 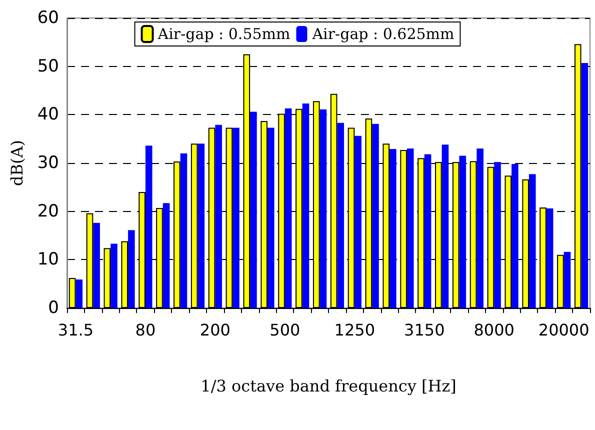 What do you see at coordinates (424, 330) in the screenshot?
I see `x-tick-label: 3150` at bounding box center [424, 330].